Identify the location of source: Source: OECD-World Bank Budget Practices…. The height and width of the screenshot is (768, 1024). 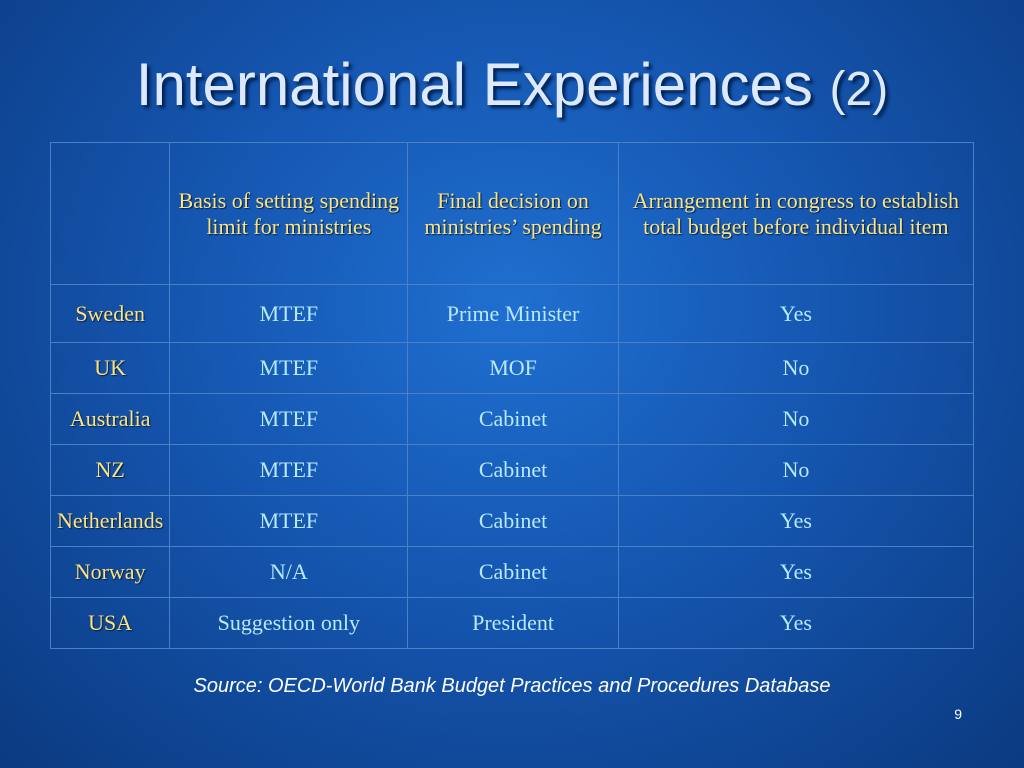
(512, 686).